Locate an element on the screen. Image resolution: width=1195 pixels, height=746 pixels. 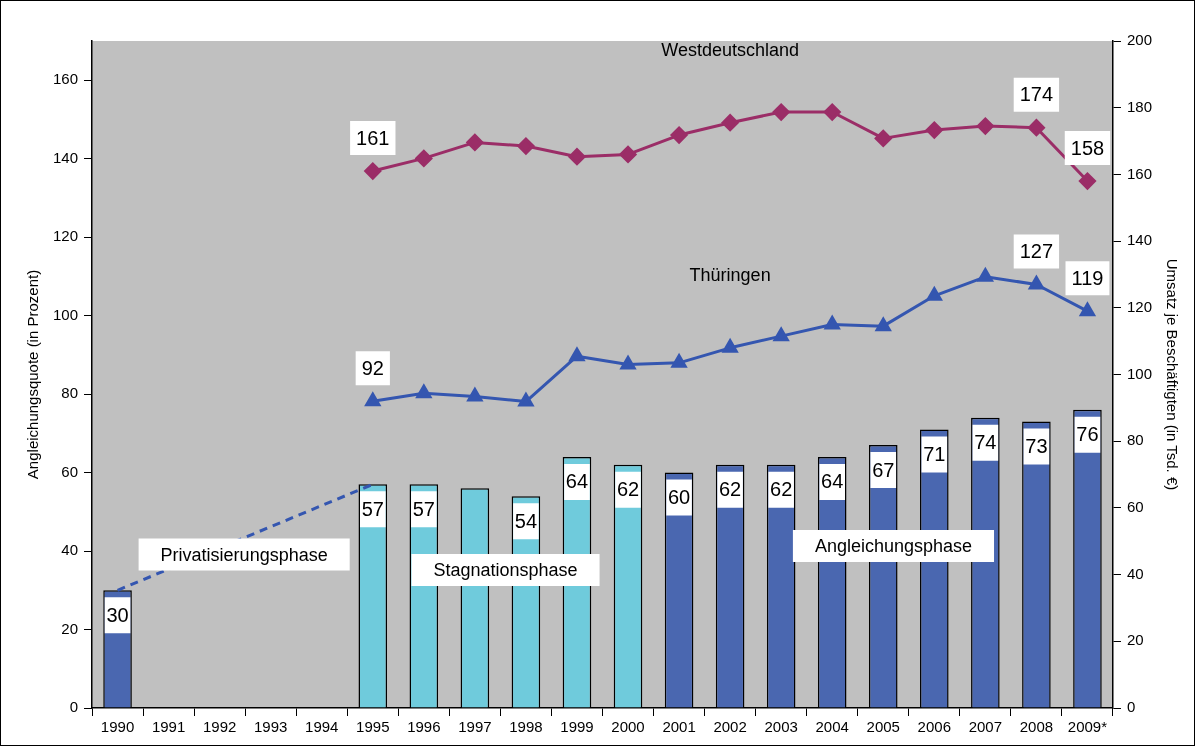
x-tick-label: 1998 is located at coordinates (526, 727).